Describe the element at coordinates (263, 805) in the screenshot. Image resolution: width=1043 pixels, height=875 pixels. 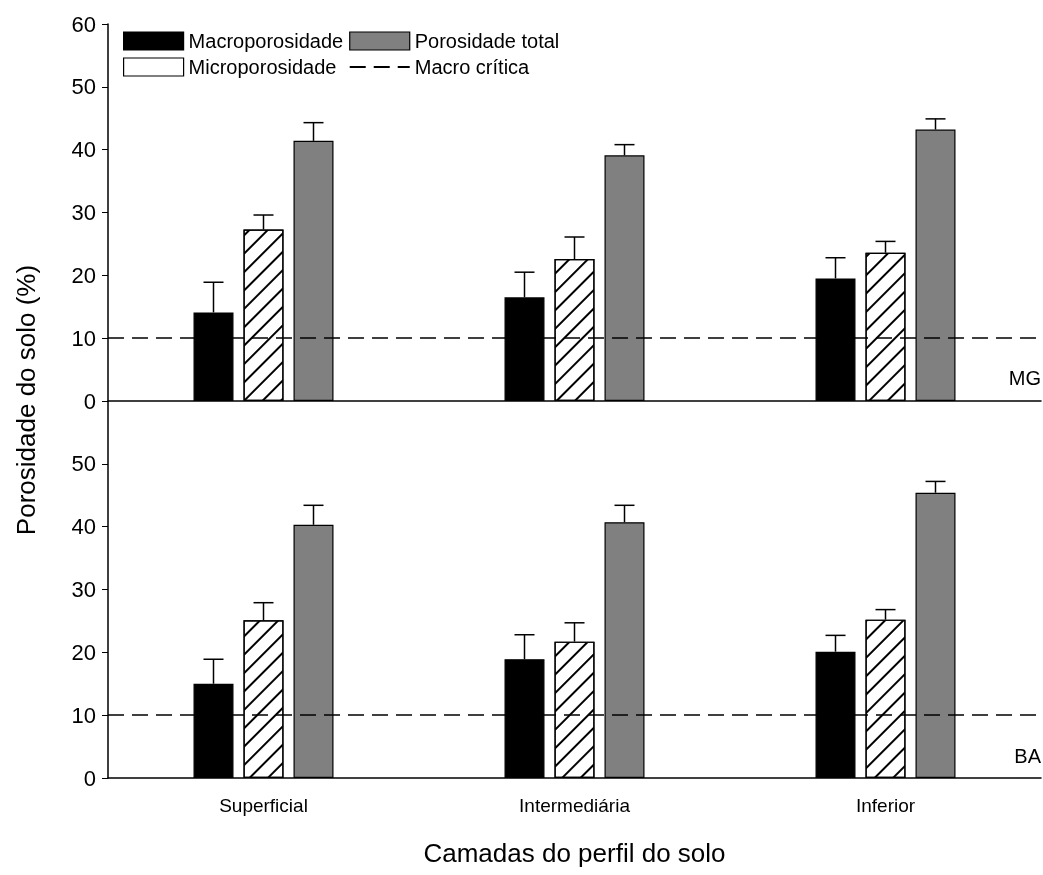
I see `x-tick-label: Superficial` at that location.